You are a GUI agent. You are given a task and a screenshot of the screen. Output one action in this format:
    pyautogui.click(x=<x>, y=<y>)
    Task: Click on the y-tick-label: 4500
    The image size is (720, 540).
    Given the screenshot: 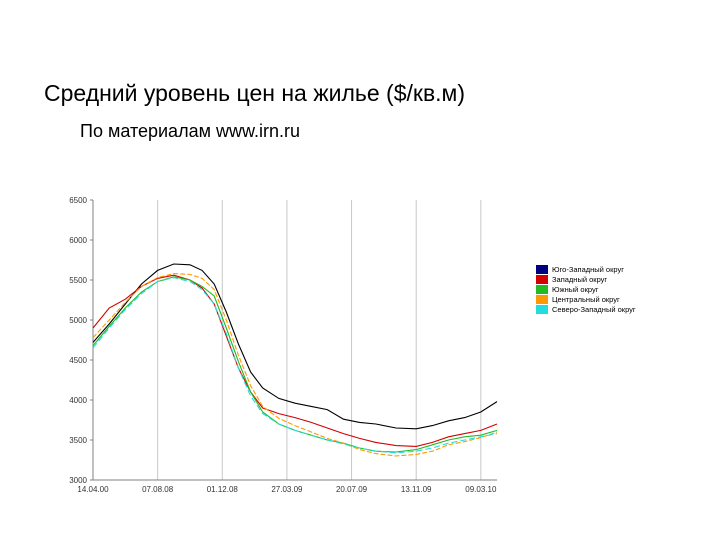 What is the action you would take?
    pyautogui.click(x=78, y=360)
    